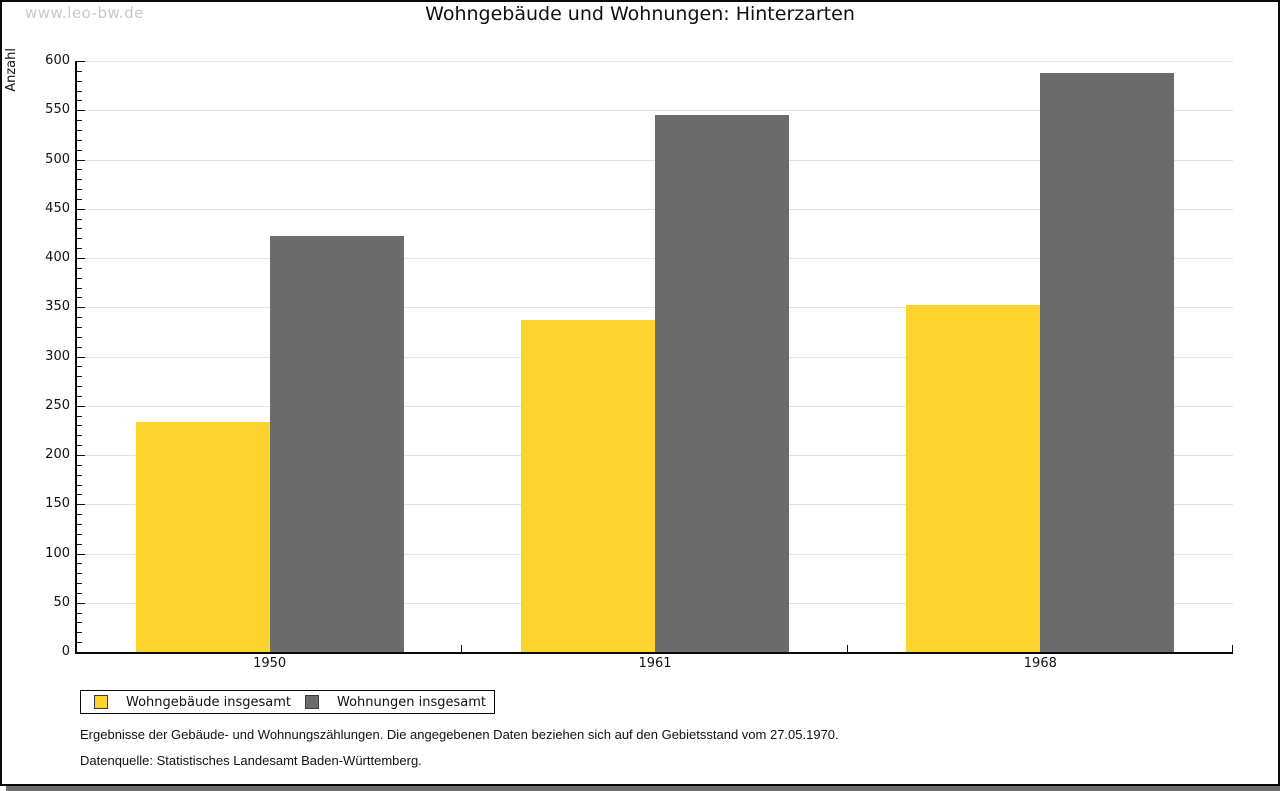 Image resolution: width=1280 pixels, height=791 pixels. Describe the element at coordinates (61, 602) in the screenshot. I see `y-axis-tick-label: 50` at that location.